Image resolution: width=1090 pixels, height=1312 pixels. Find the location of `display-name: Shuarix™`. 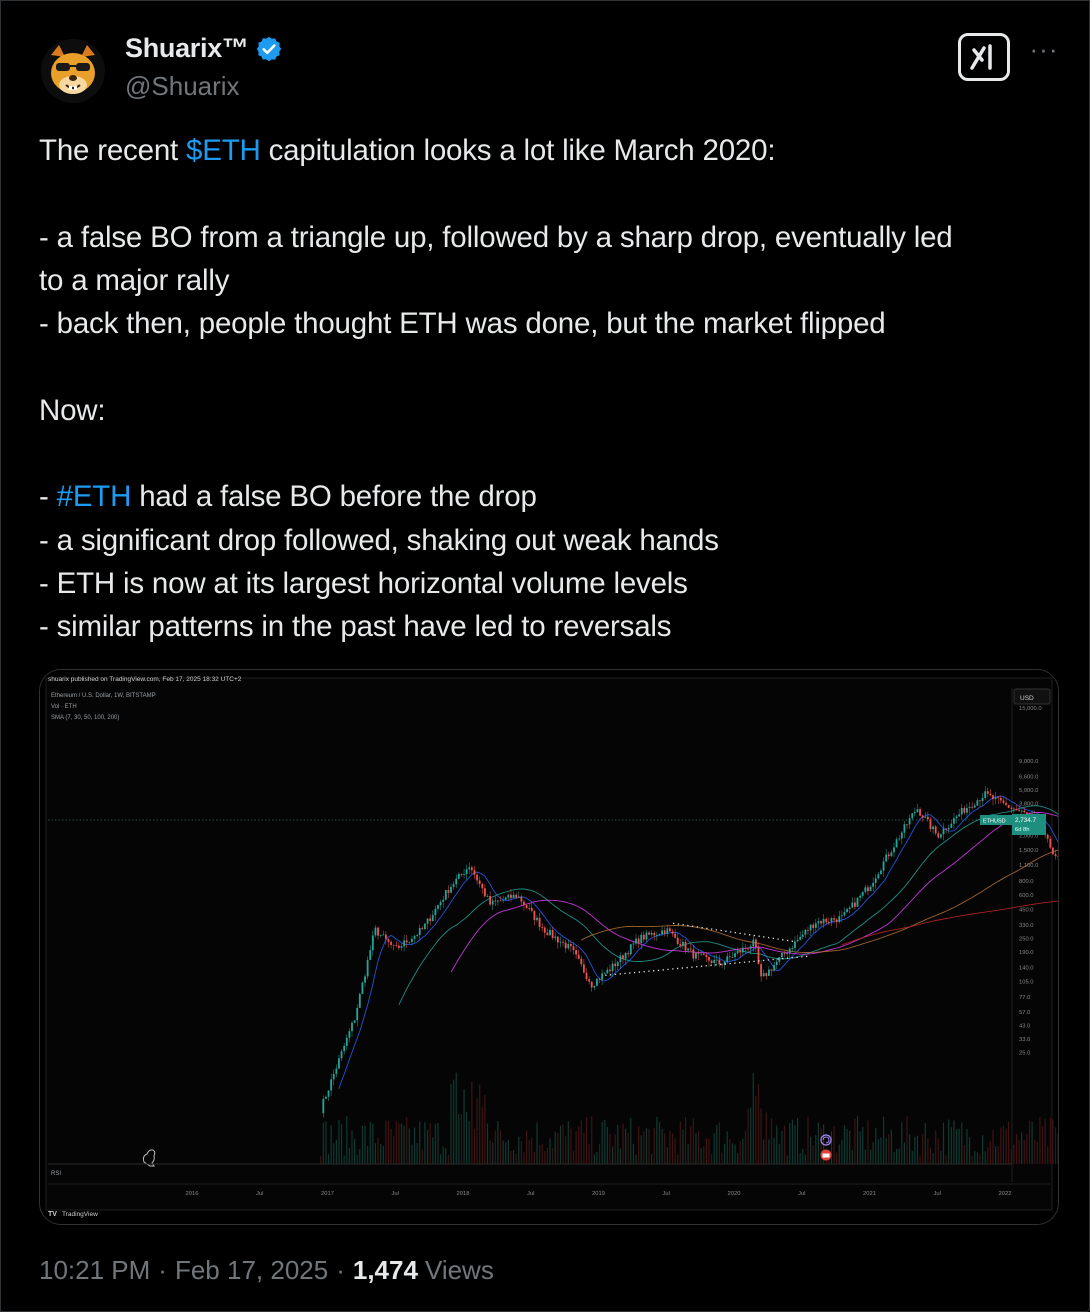

display-name: Shuarix™ is located at coordinates (187, 48).